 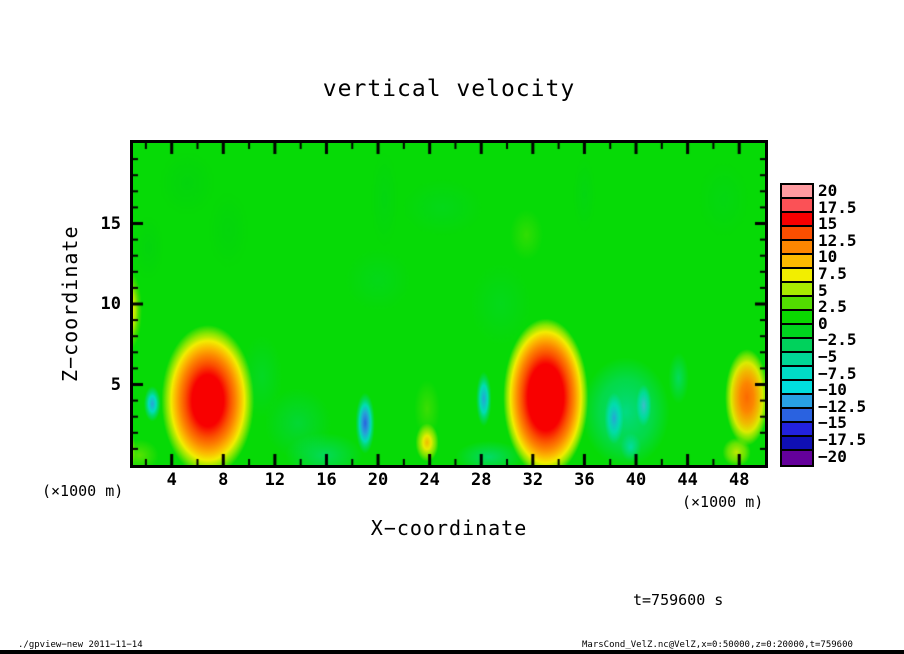 What do you see at coordinates (832, 390) in the screenshot?
I see `colorbar-label: −10` at bounding box center [832, 390].